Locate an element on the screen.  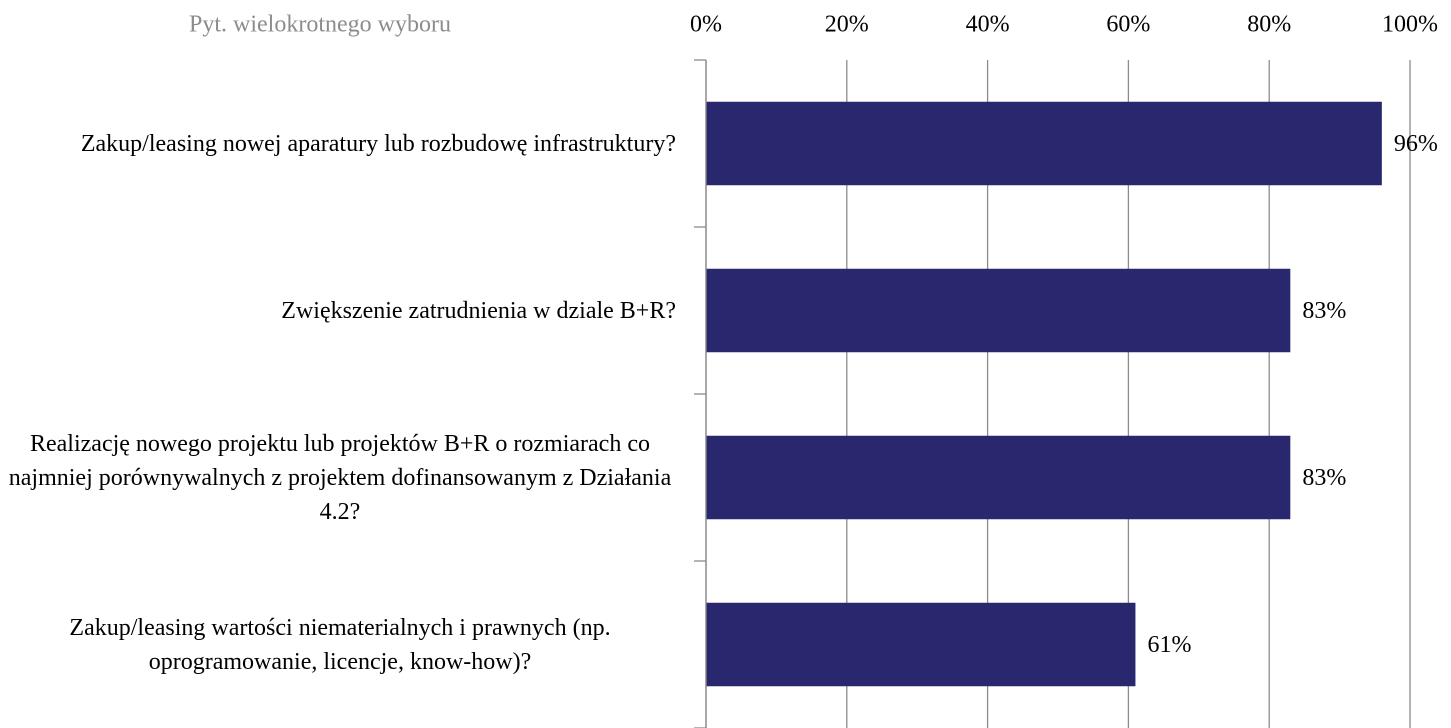
x-tick-label: 80% is located at coordinates (1269, 25).